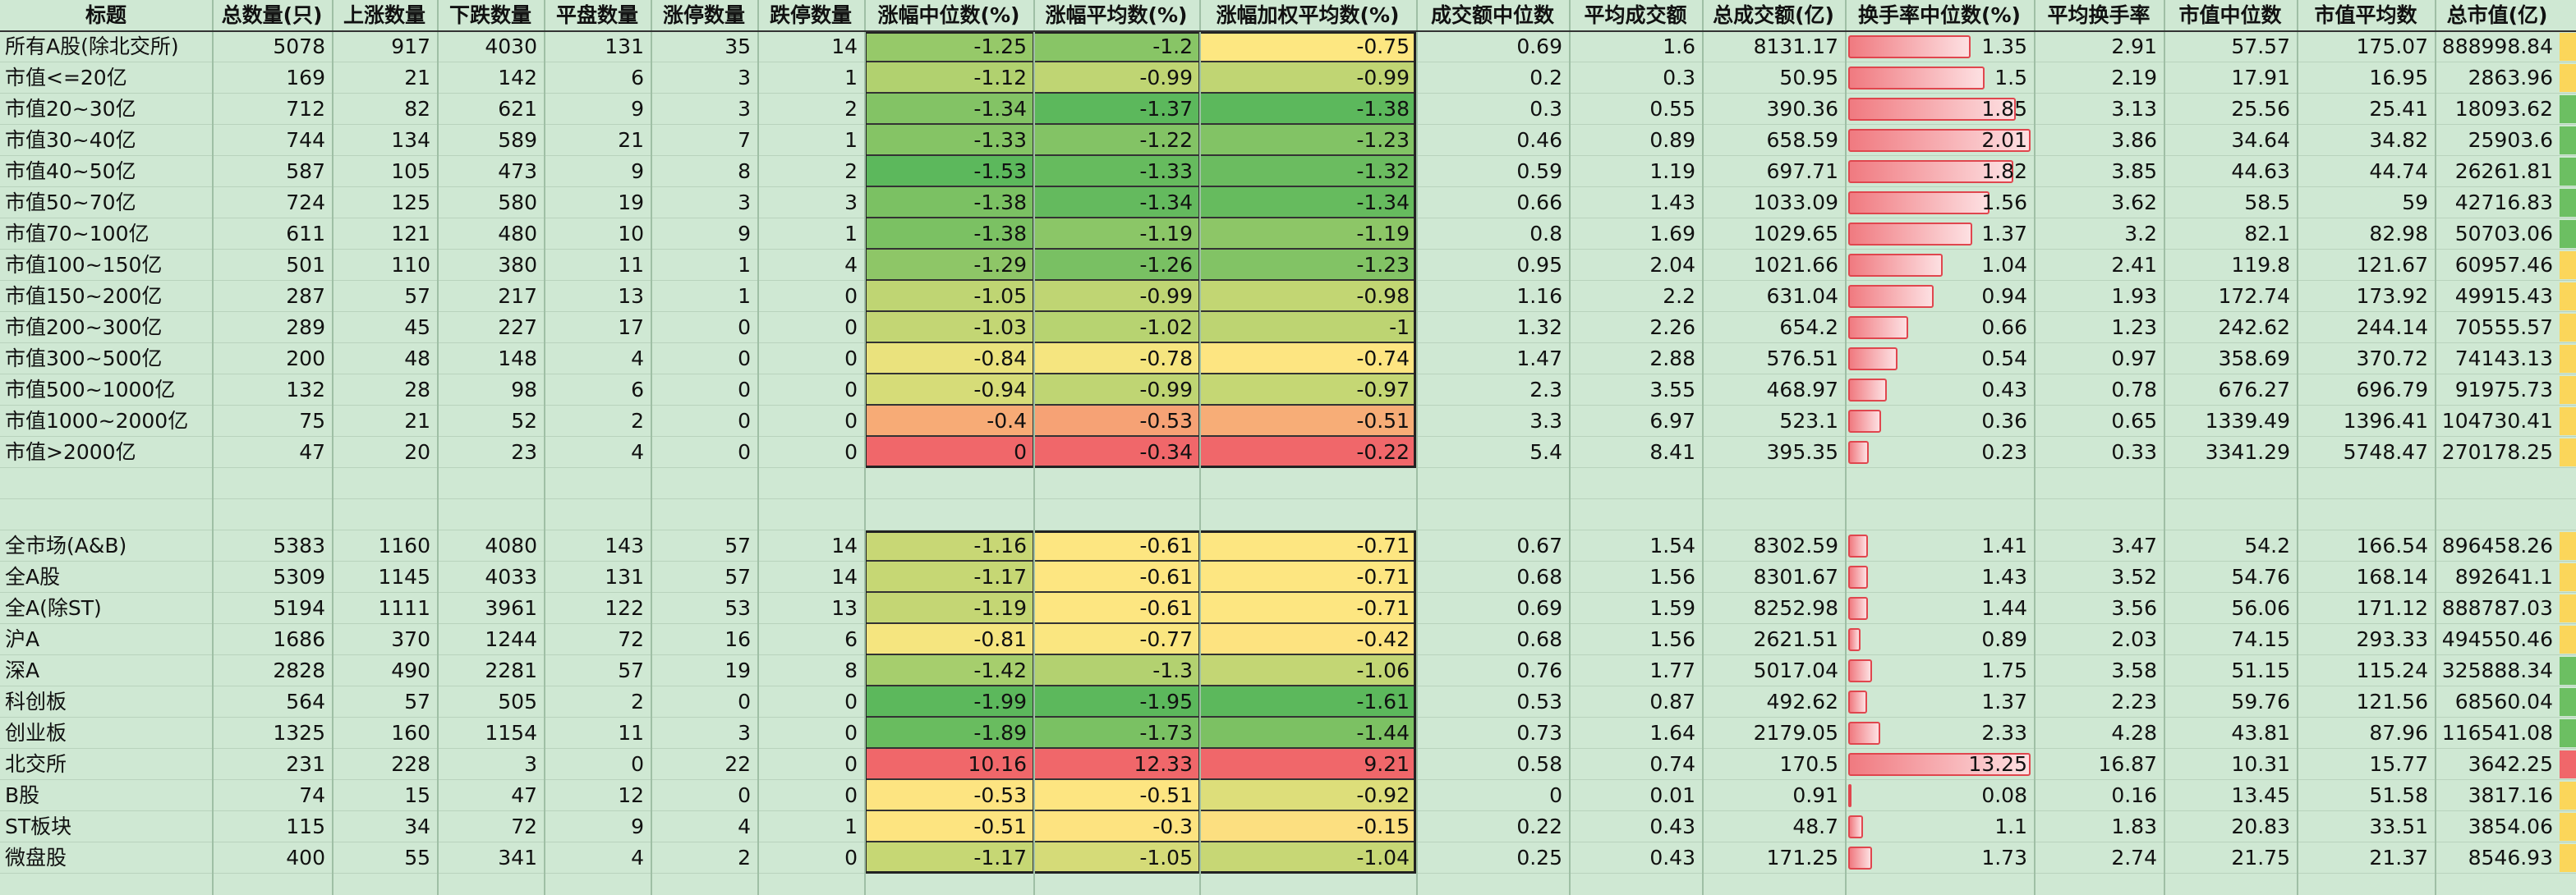 The image size is (2576, 895). What do you see at coordinates (1307, 639) in the screenshot?
I see `heatmap-cell: -0.42` at bounding box center [1307, 639].